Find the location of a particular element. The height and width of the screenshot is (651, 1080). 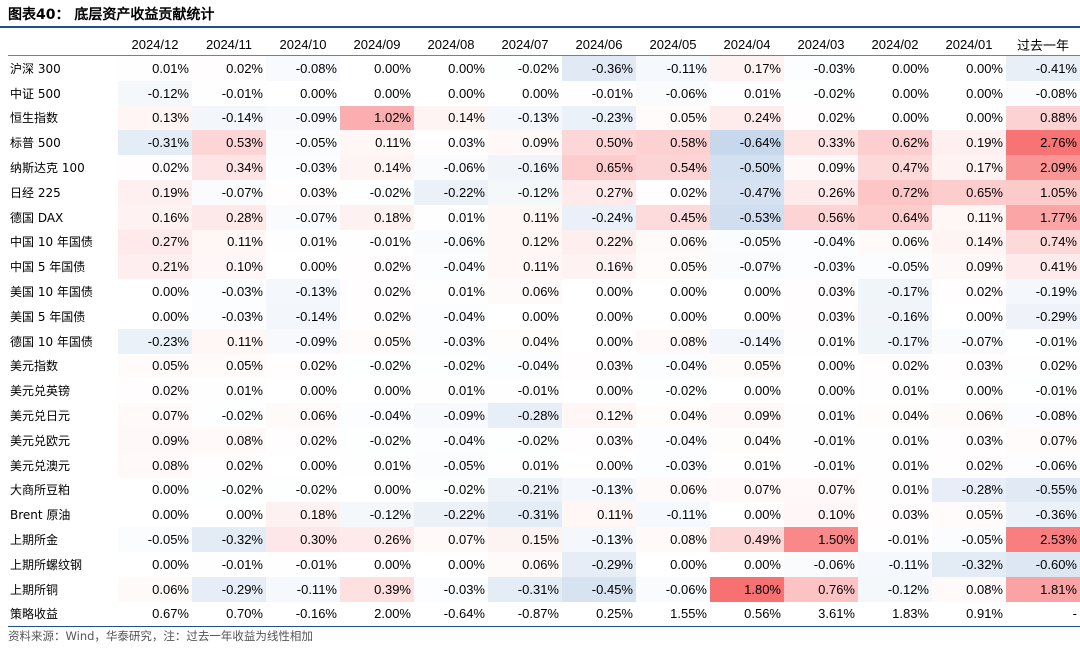

table-cell: 0.67% is located at coordinates (155, 614).